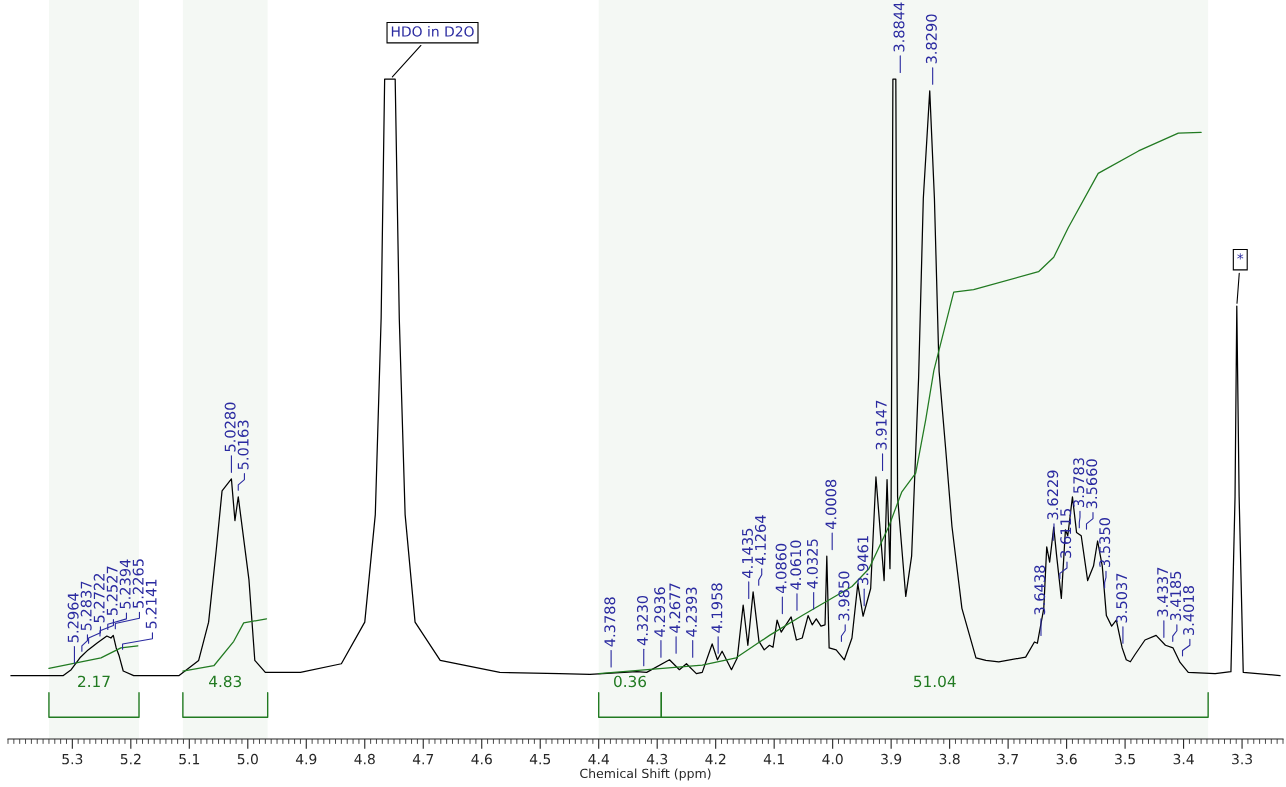 The image size is (1286, 787). I want to click on x-tick-label: 4.9, so click(306, 759).